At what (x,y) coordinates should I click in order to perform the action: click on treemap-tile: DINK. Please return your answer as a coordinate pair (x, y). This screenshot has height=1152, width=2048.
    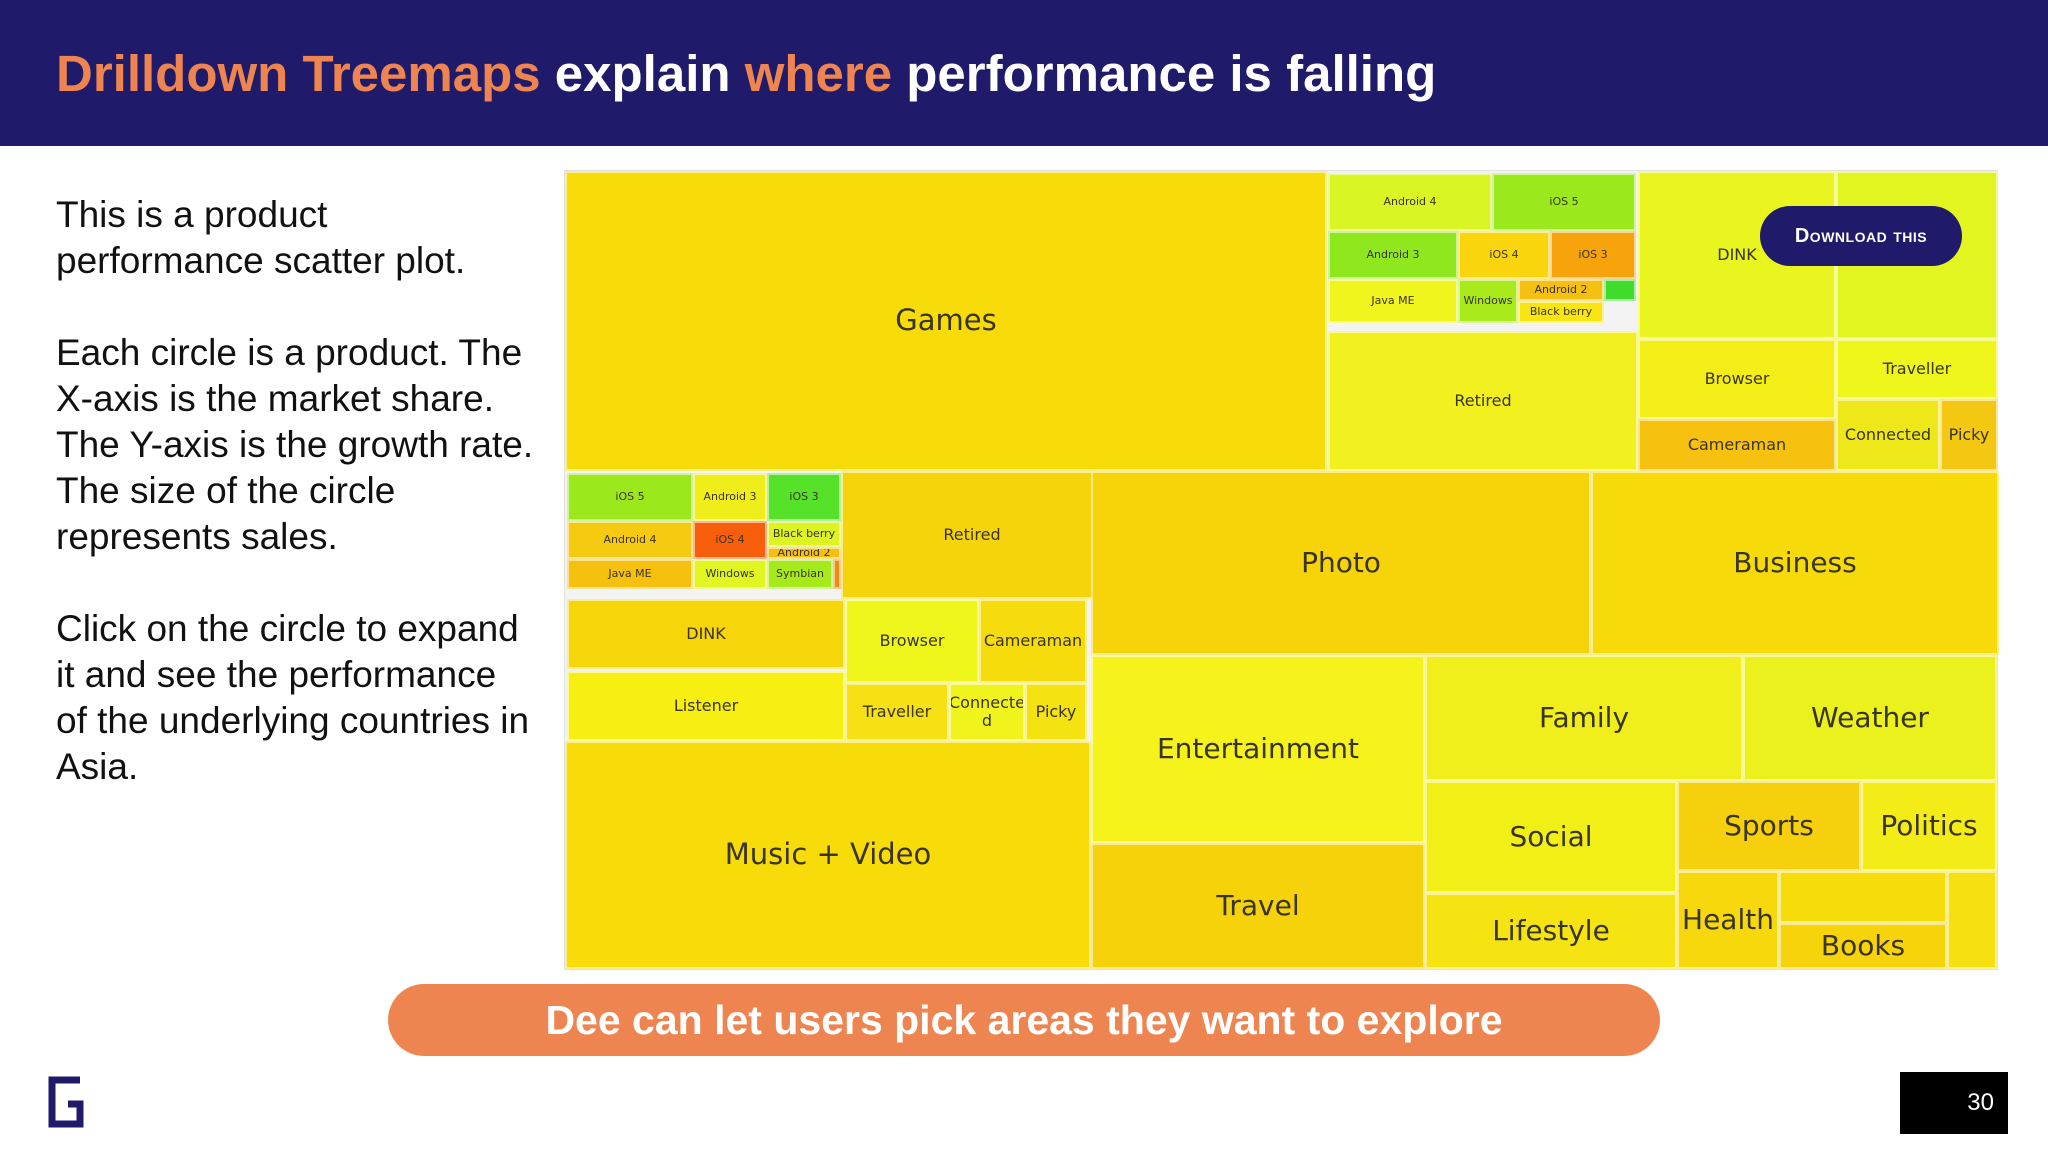
    Looking at the image, I should click on (706, 634).